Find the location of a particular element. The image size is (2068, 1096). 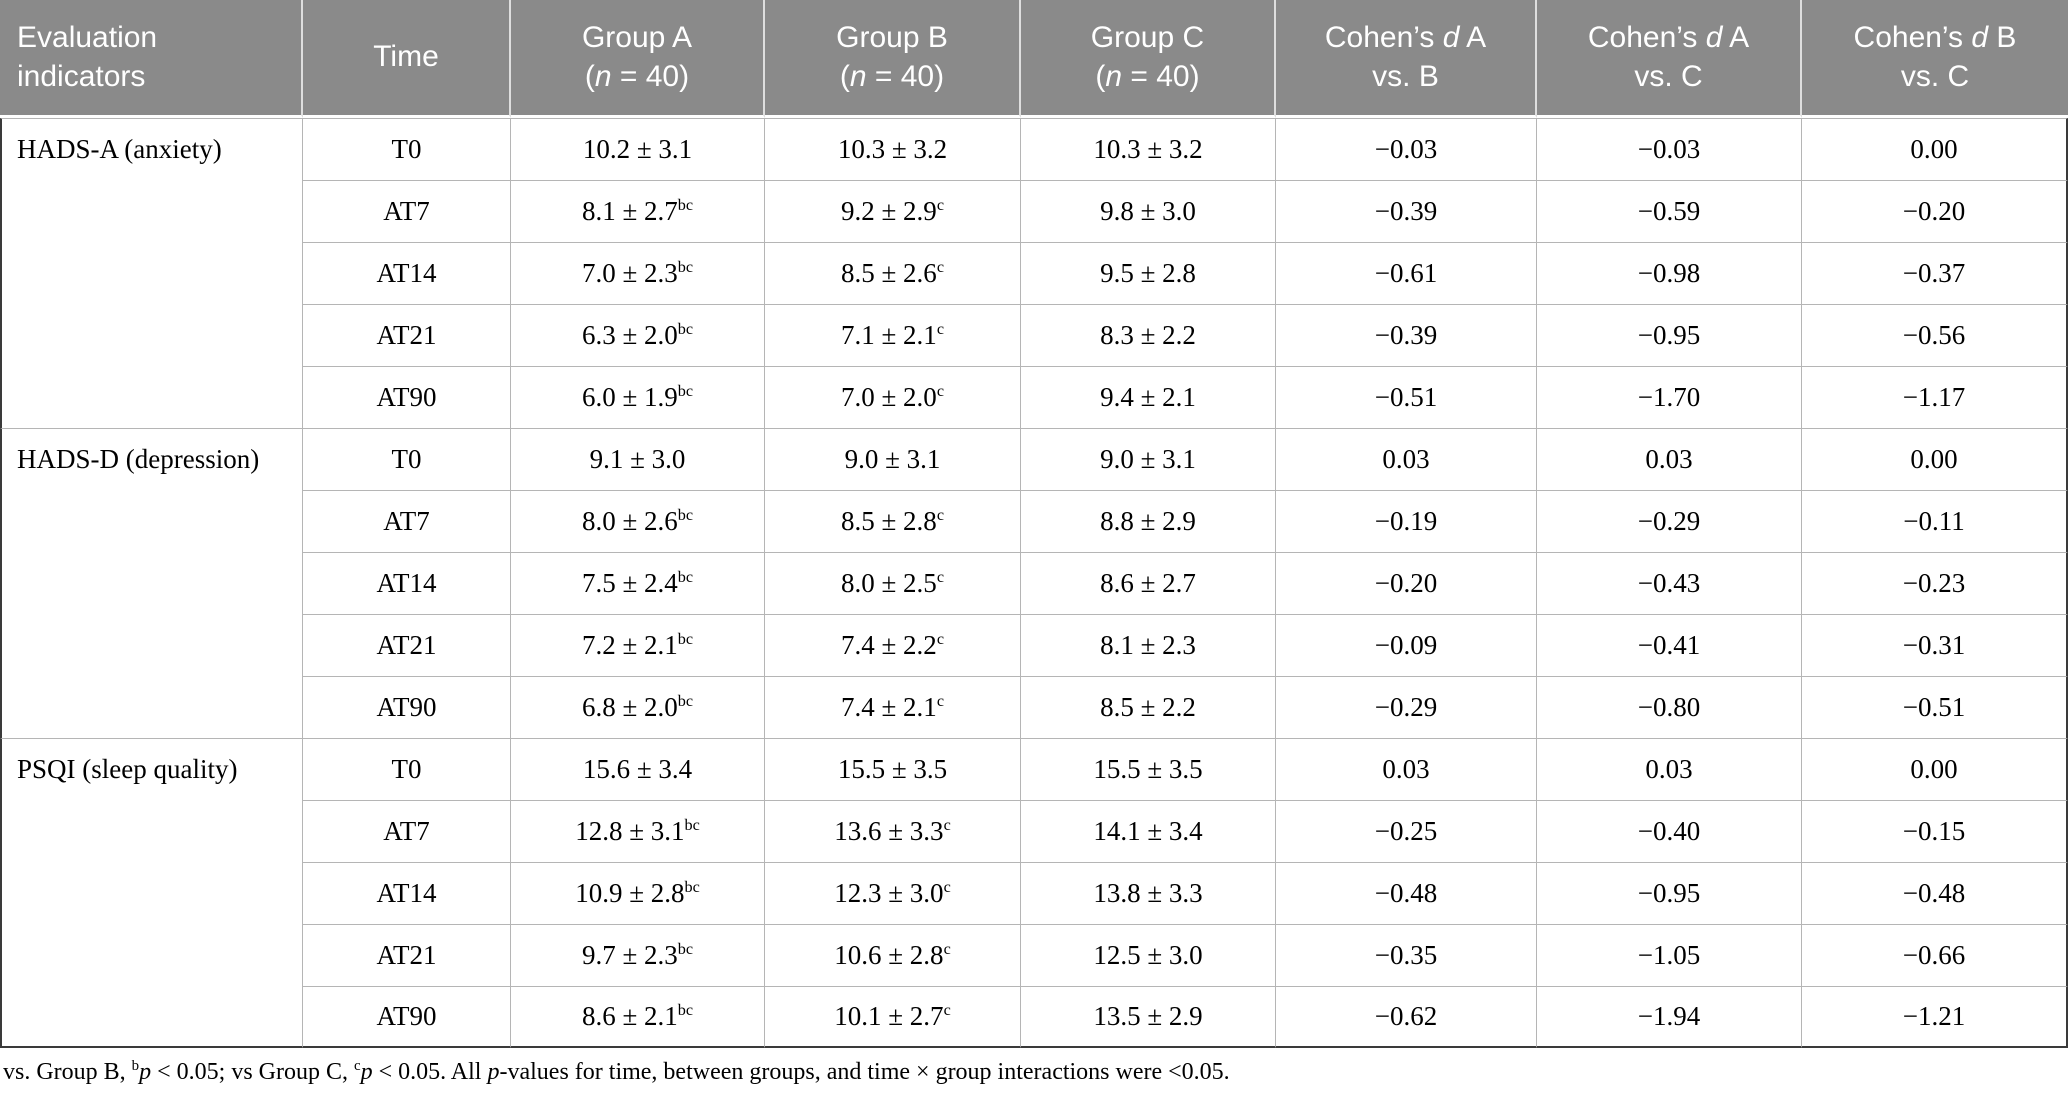

col-header-cohens-d-b-vs-c: Cohen’s d B vs. C is located at coordinates (1935, 59).